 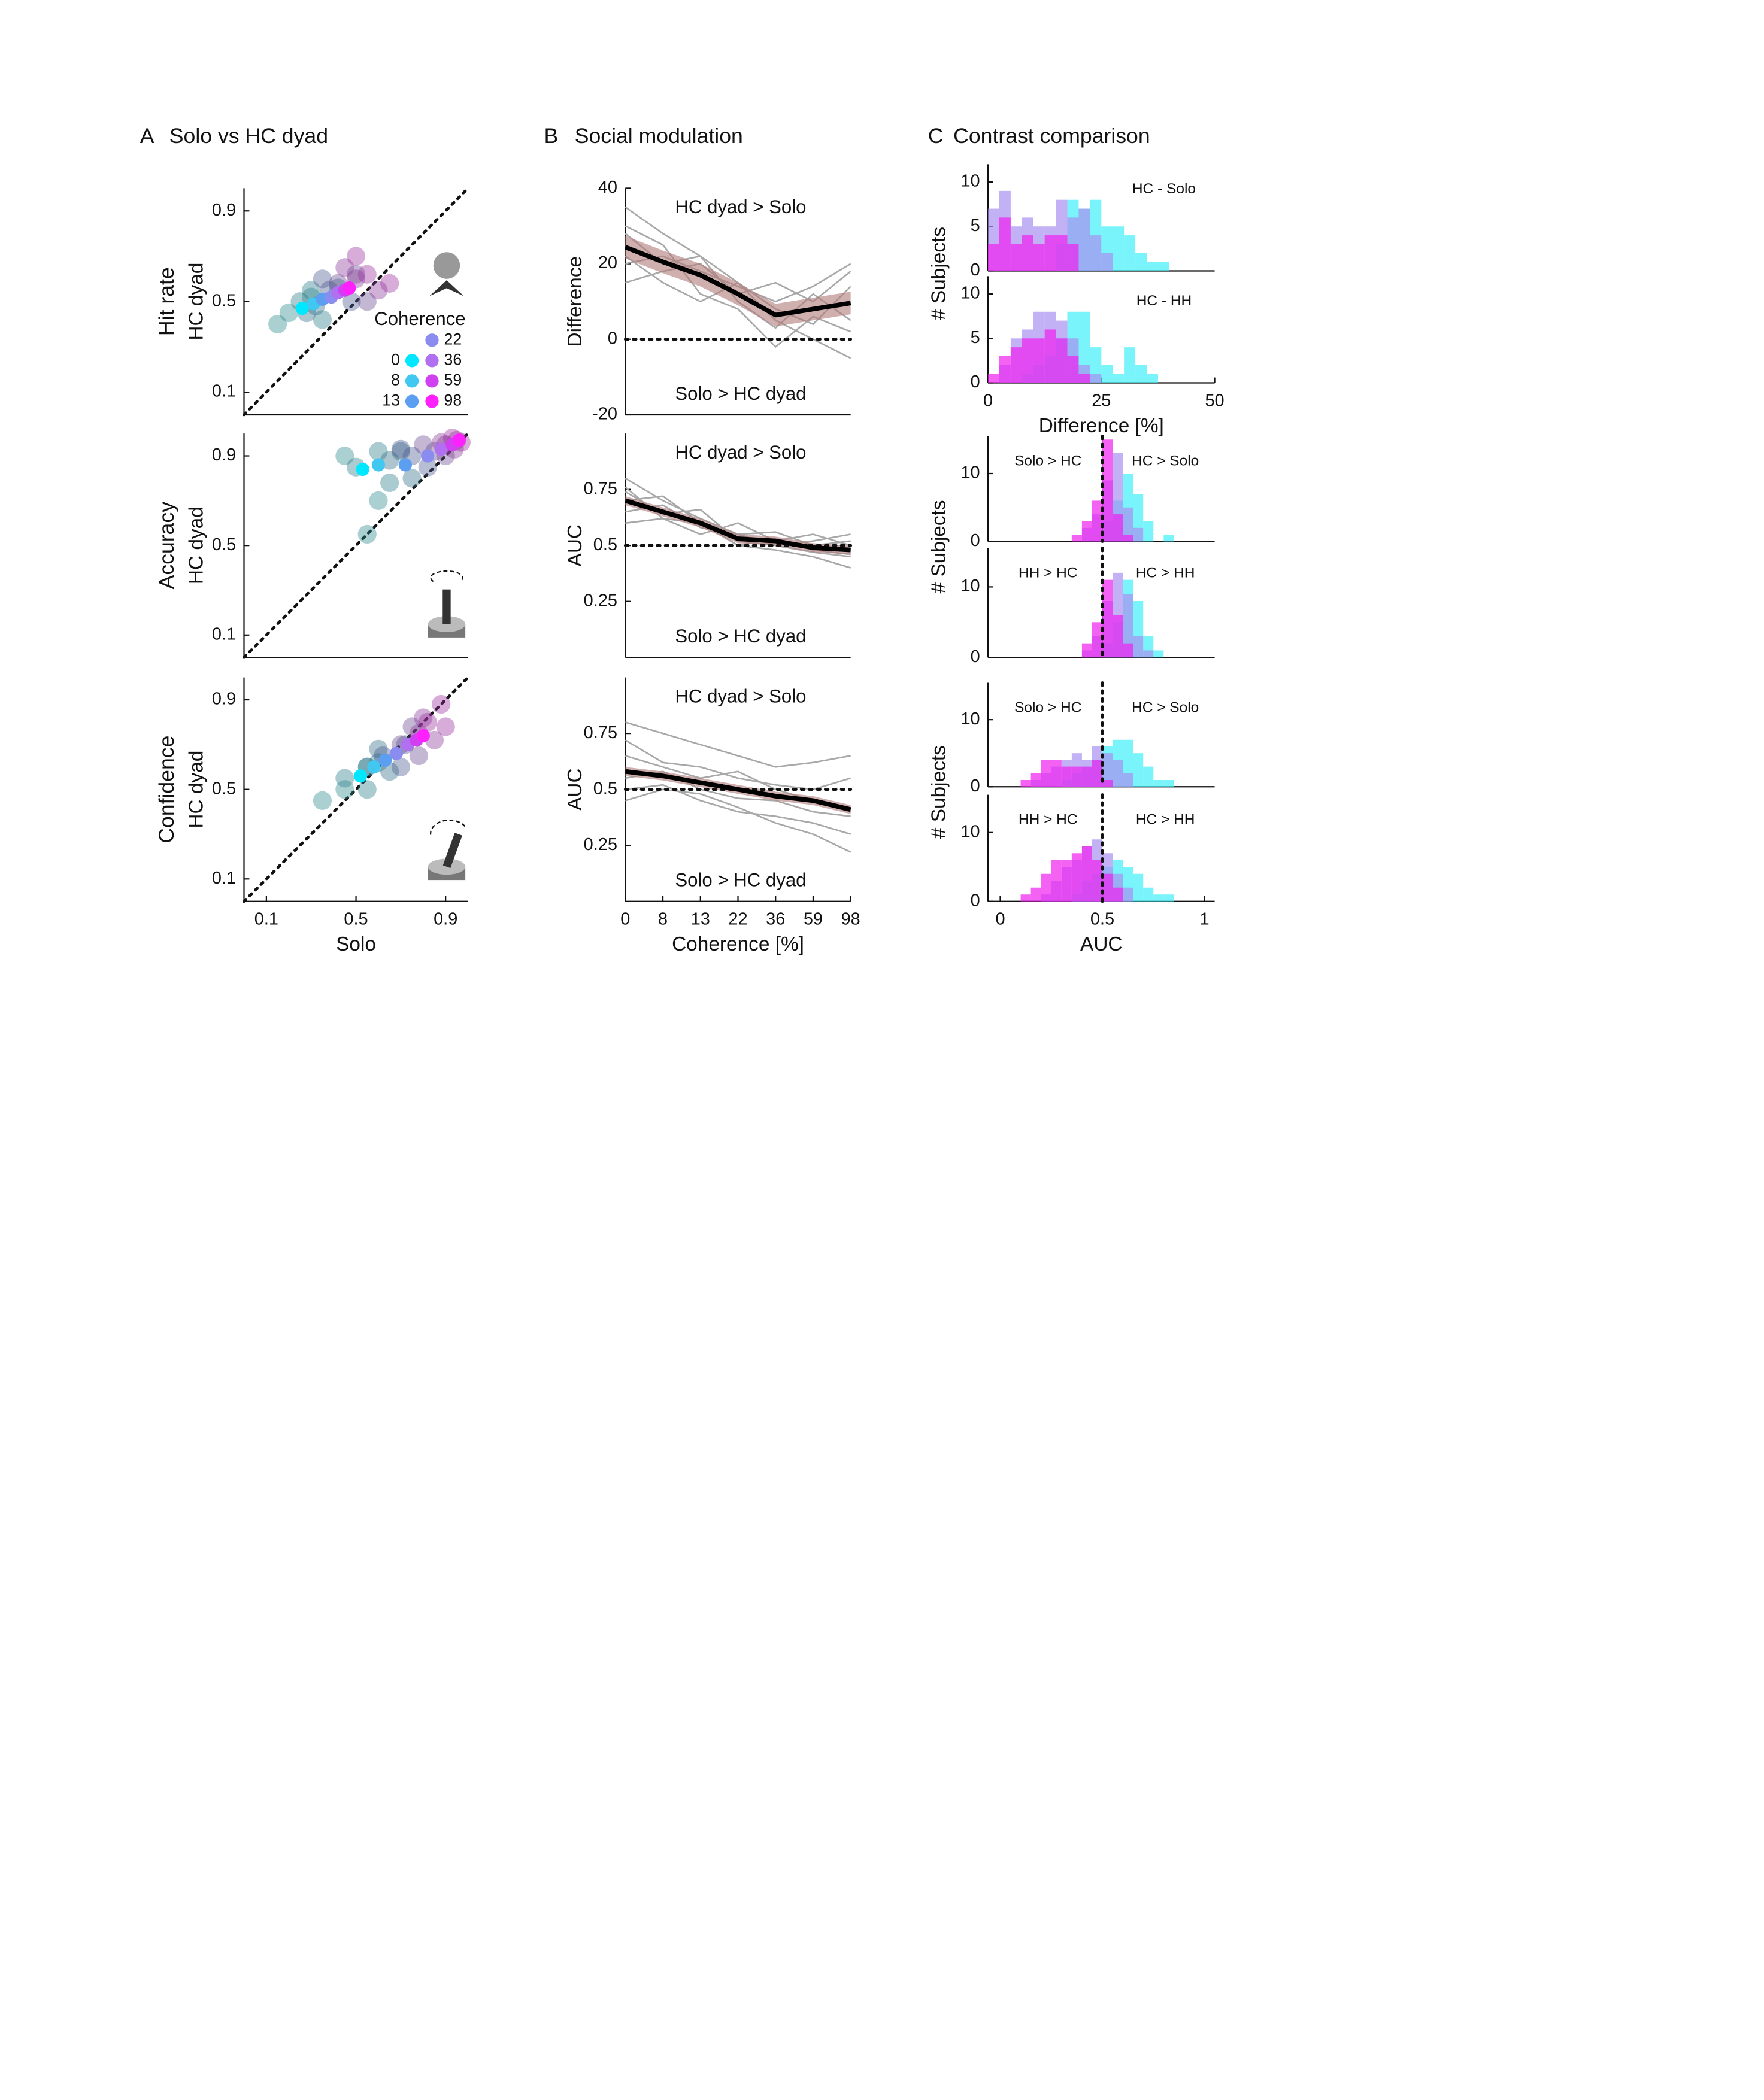 What do you see at coordinates (266, 919) in the screenshot?
I see `x-tick-label: 0.1` at bounding box center [266, 919].